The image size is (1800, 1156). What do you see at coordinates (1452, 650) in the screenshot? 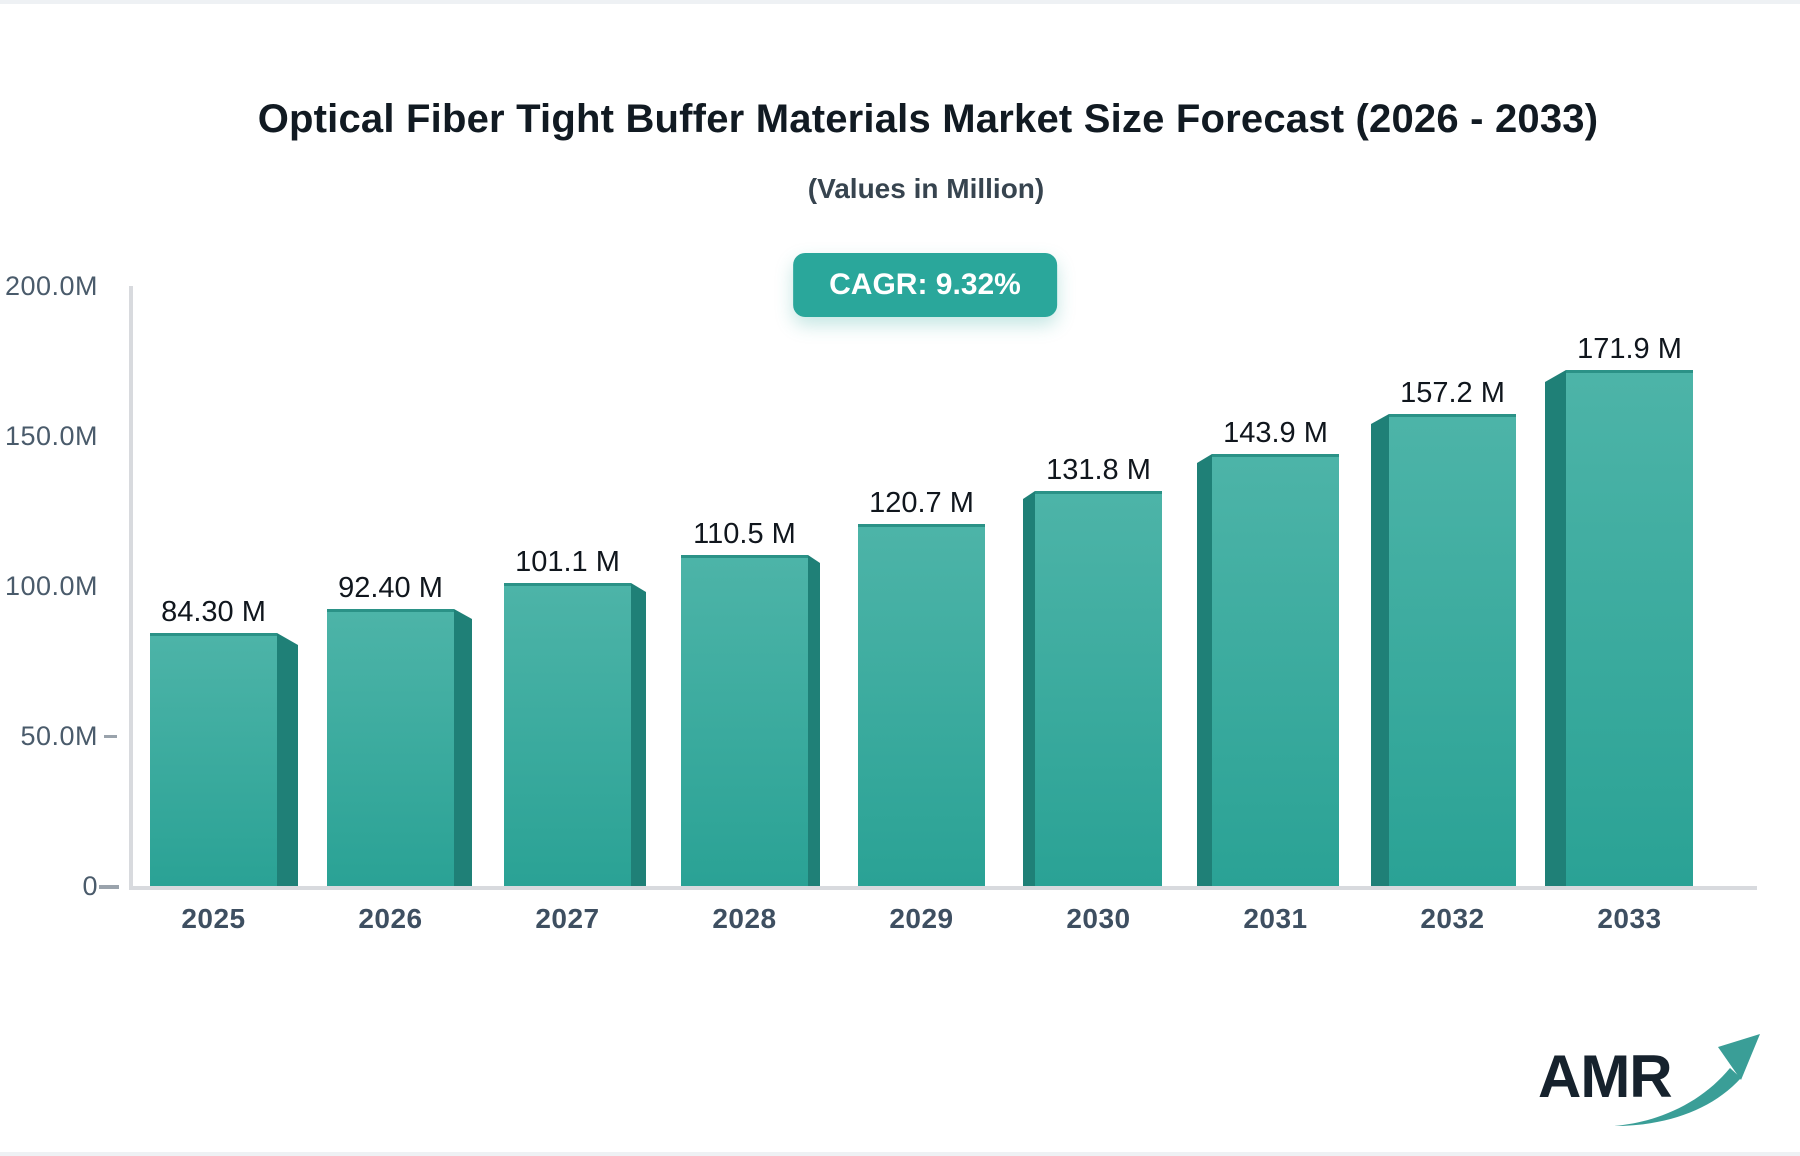
I see `bar-2032` at bounding box center [1452, 650].